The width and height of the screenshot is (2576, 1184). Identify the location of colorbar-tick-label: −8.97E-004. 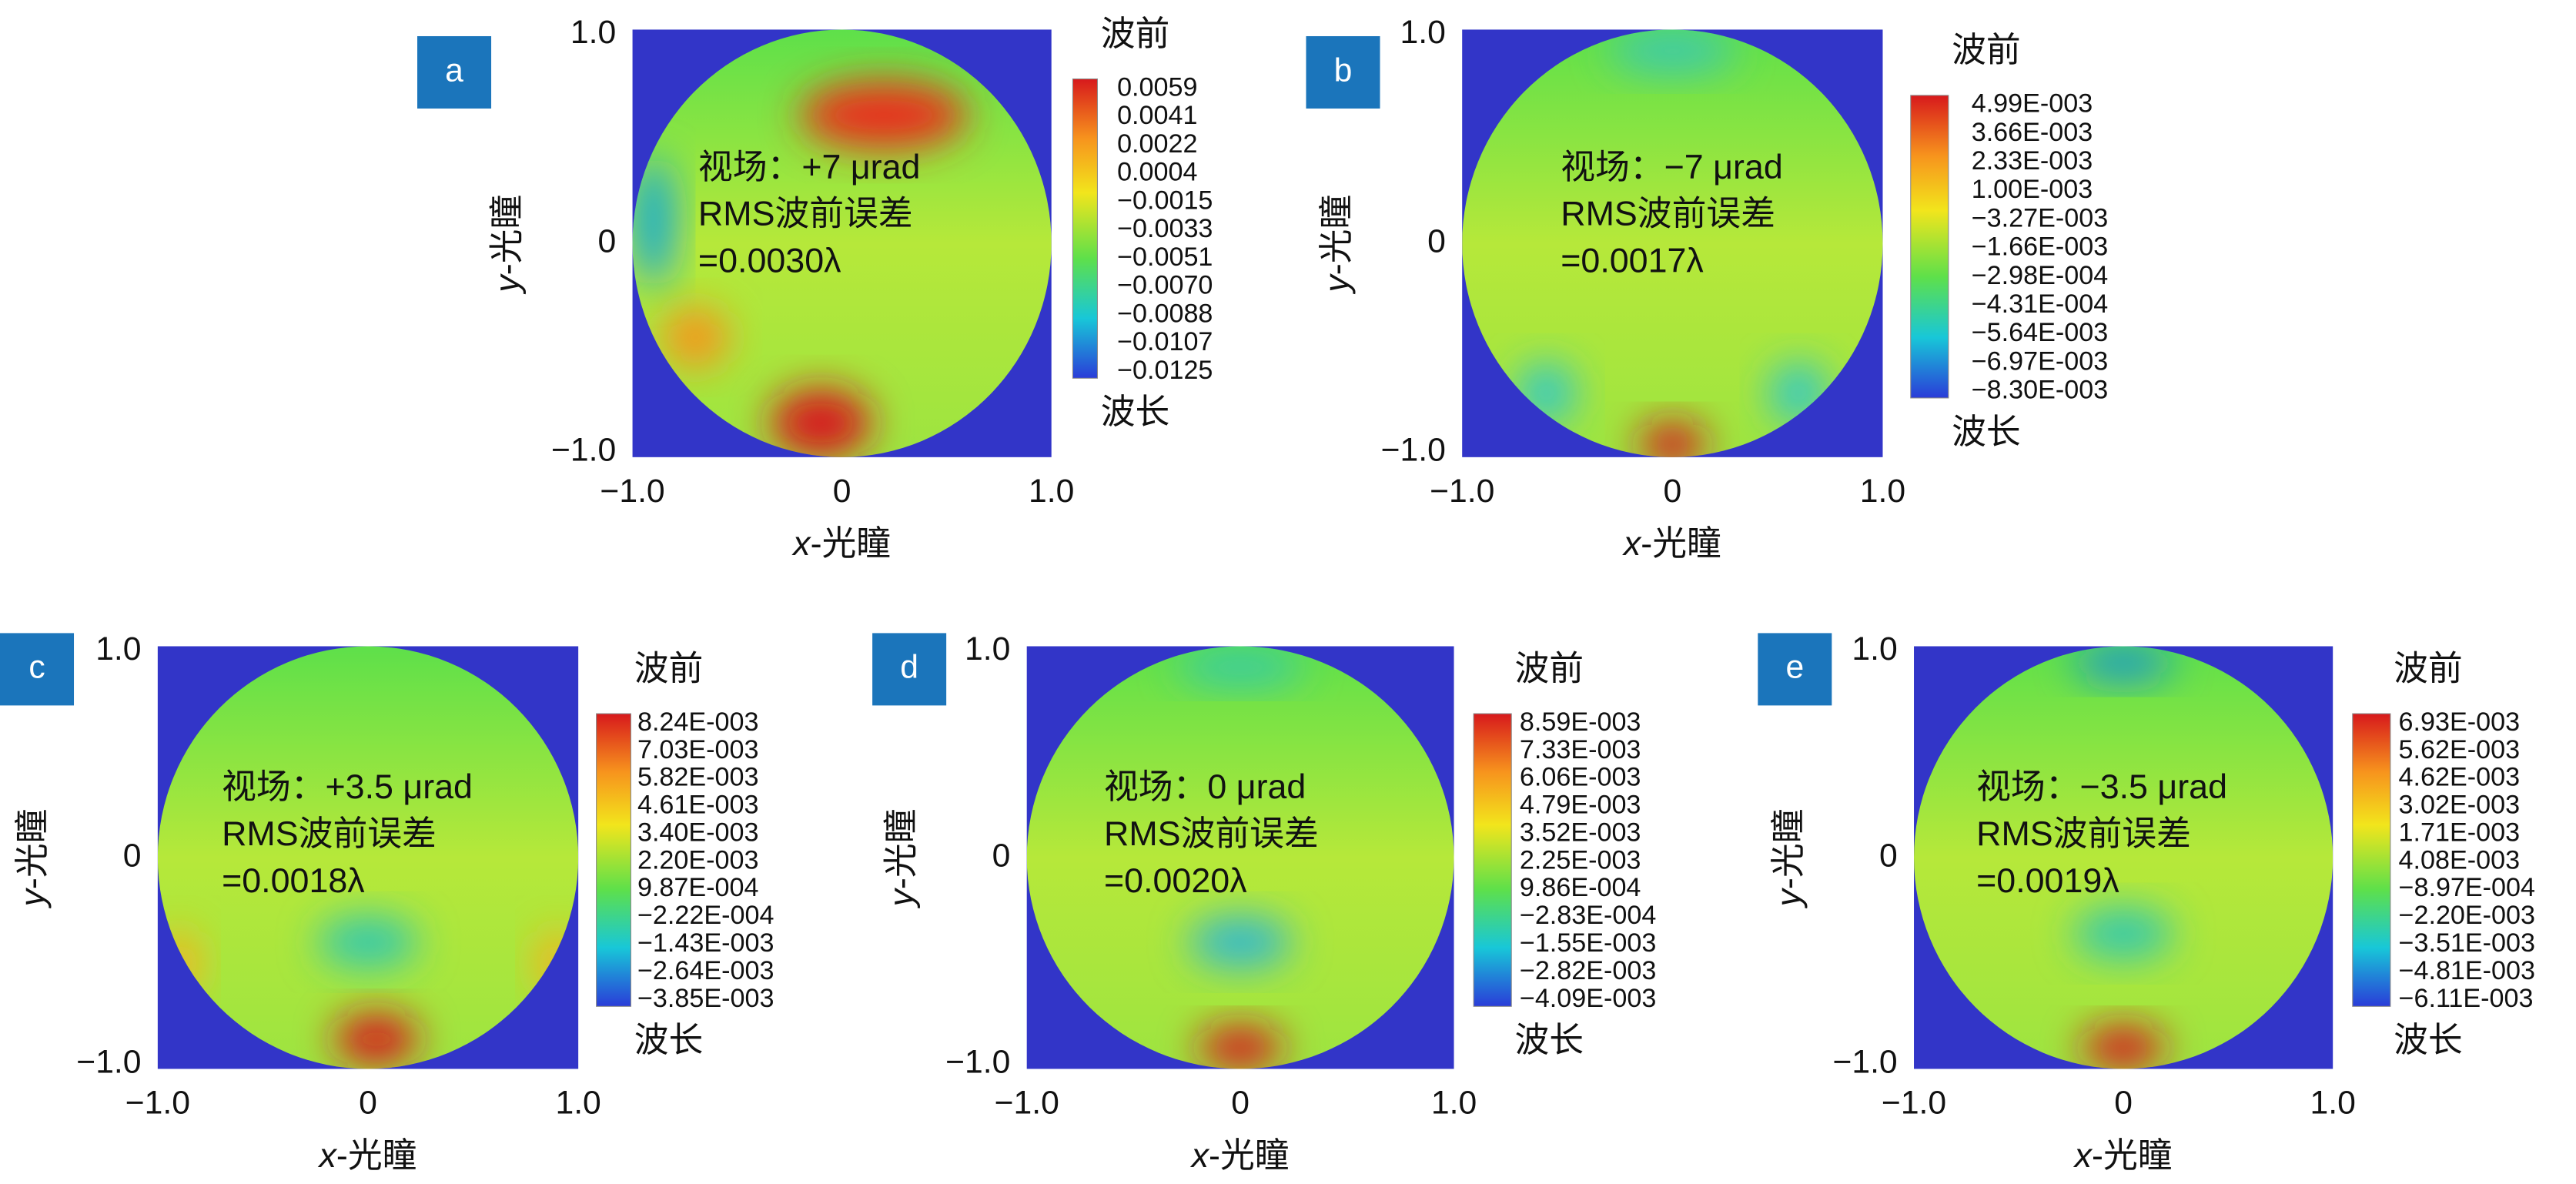
(2467, 887).